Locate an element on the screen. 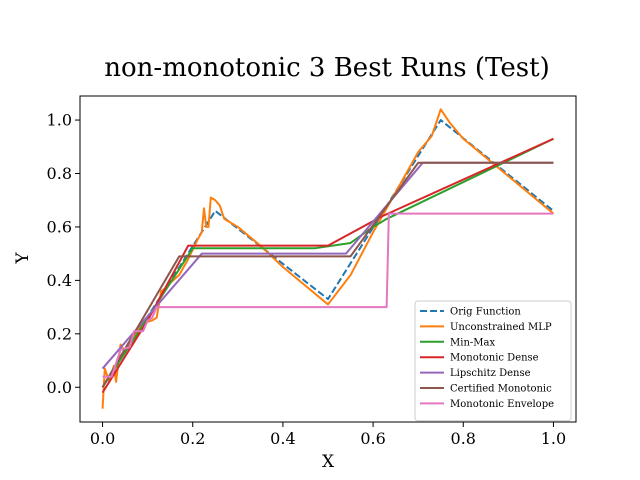 Image resolution: width=640 pixels, height=480 pixels. y-tick-label: 0.6 is located at coordinates (59, 226).